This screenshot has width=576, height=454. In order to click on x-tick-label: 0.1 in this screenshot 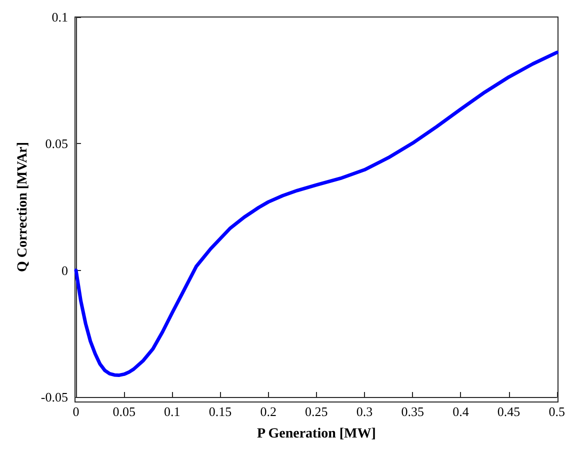, I will do `click(172, 411)`.